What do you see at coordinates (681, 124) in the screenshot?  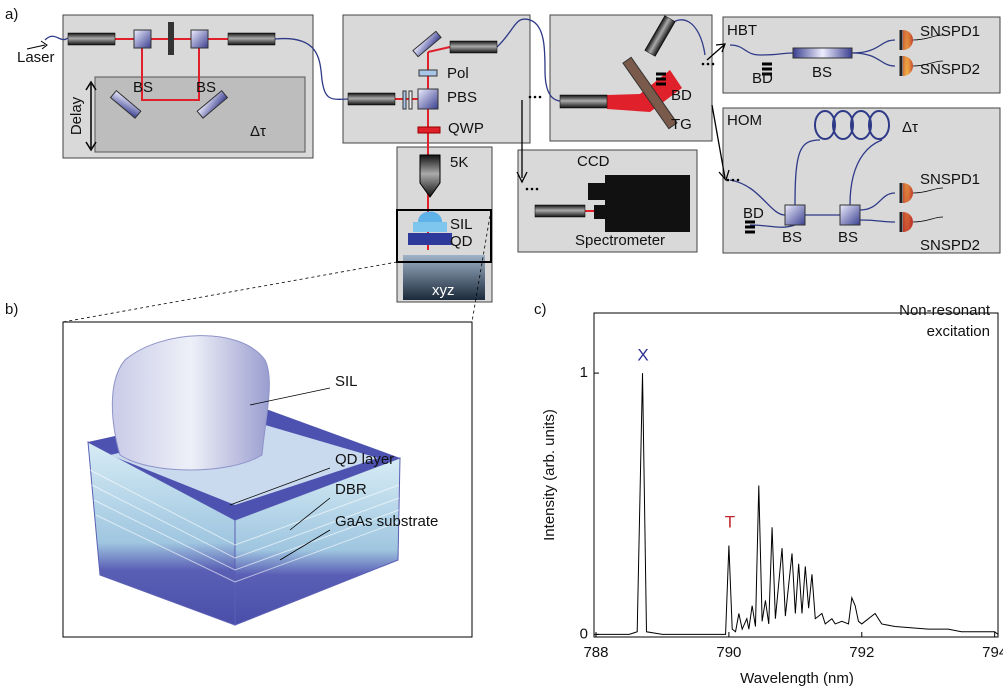 I see `label: TG` at bounding box center [681, 124].